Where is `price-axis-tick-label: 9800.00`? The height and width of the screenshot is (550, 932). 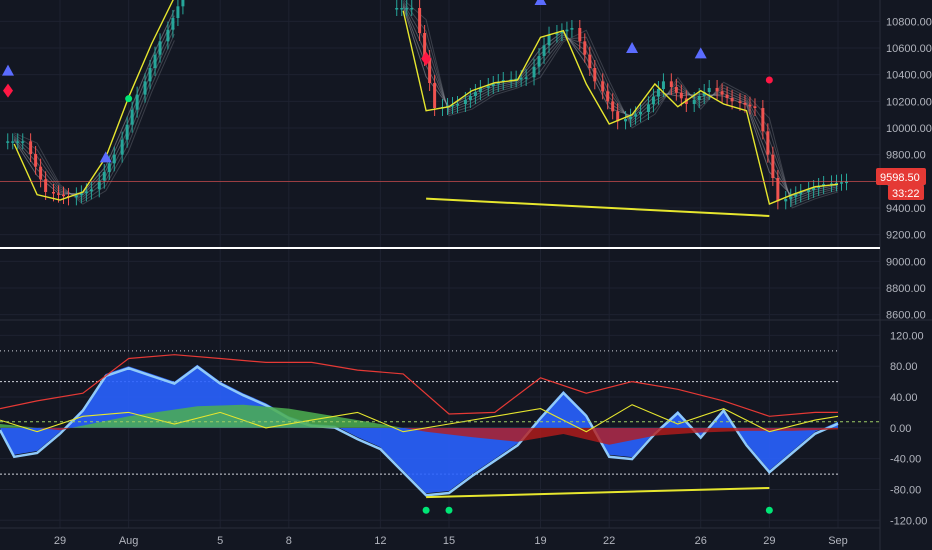 price-axis-tick-label: 9800.00 is located at coordinates (906, 156).